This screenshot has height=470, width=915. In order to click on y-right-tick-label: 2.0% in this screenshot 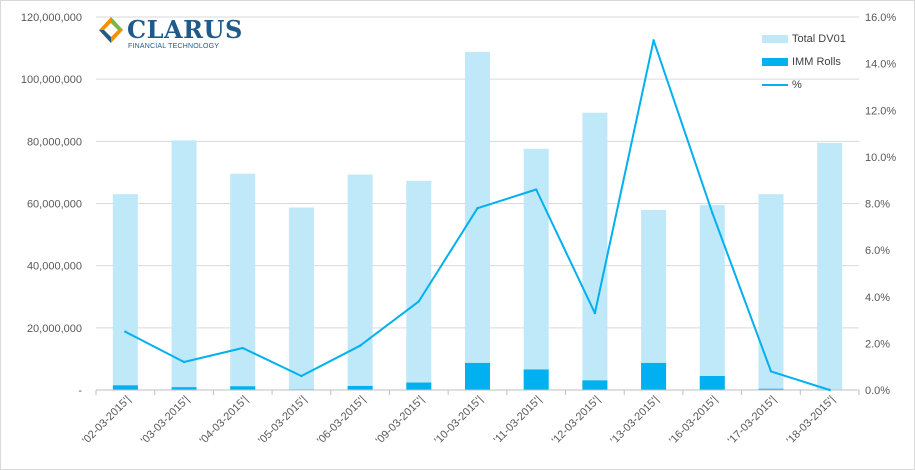, I will do `click(877, 344)`.